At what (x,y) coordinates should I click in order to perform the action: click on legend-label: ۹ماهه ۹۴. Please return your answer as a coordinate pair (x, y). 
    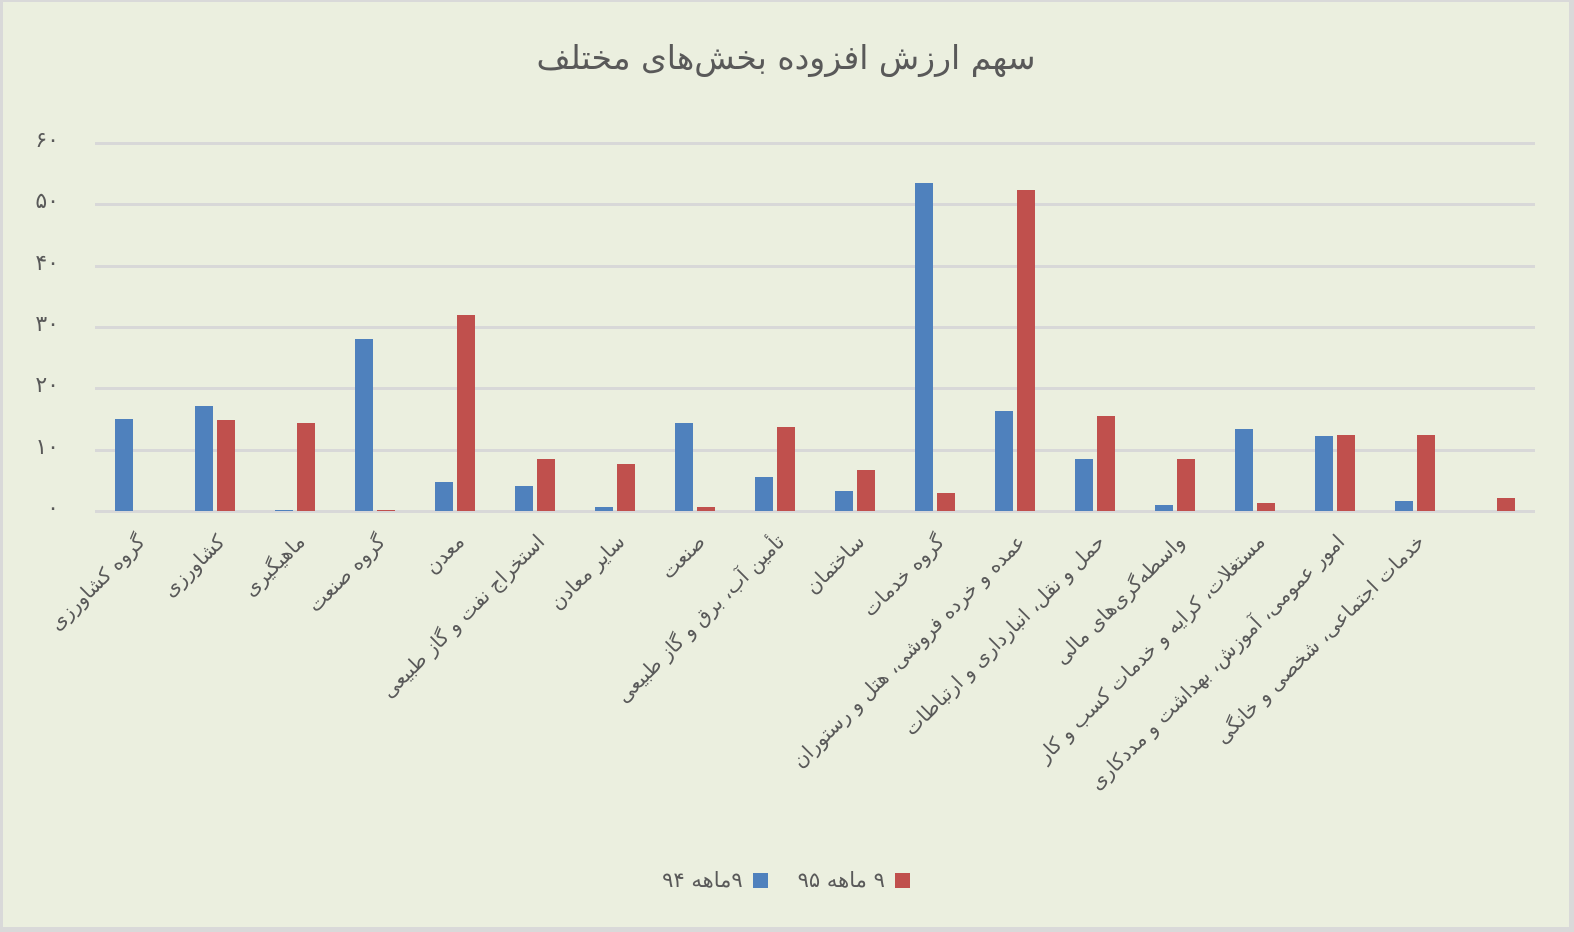
    Looking at the image, I should click on (702, 880).